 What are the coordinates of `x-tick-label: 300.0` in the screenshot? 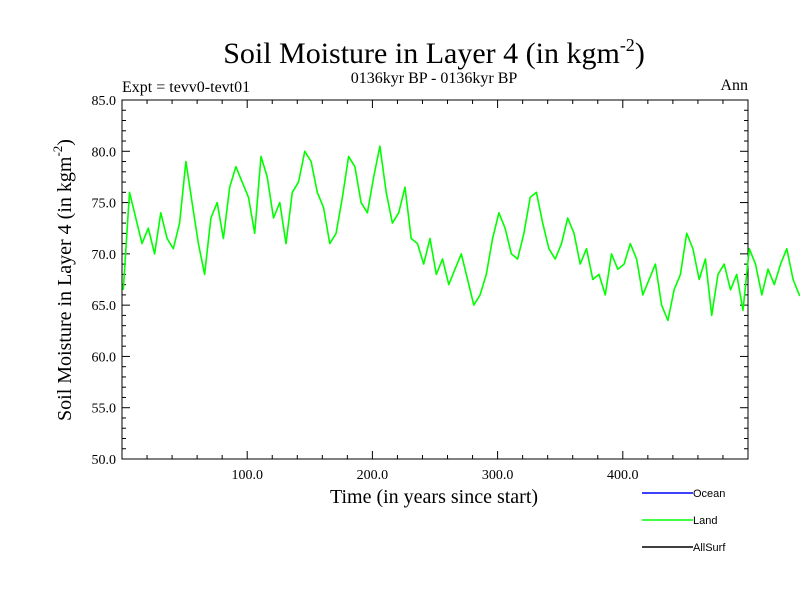 It's located at (498, 475).